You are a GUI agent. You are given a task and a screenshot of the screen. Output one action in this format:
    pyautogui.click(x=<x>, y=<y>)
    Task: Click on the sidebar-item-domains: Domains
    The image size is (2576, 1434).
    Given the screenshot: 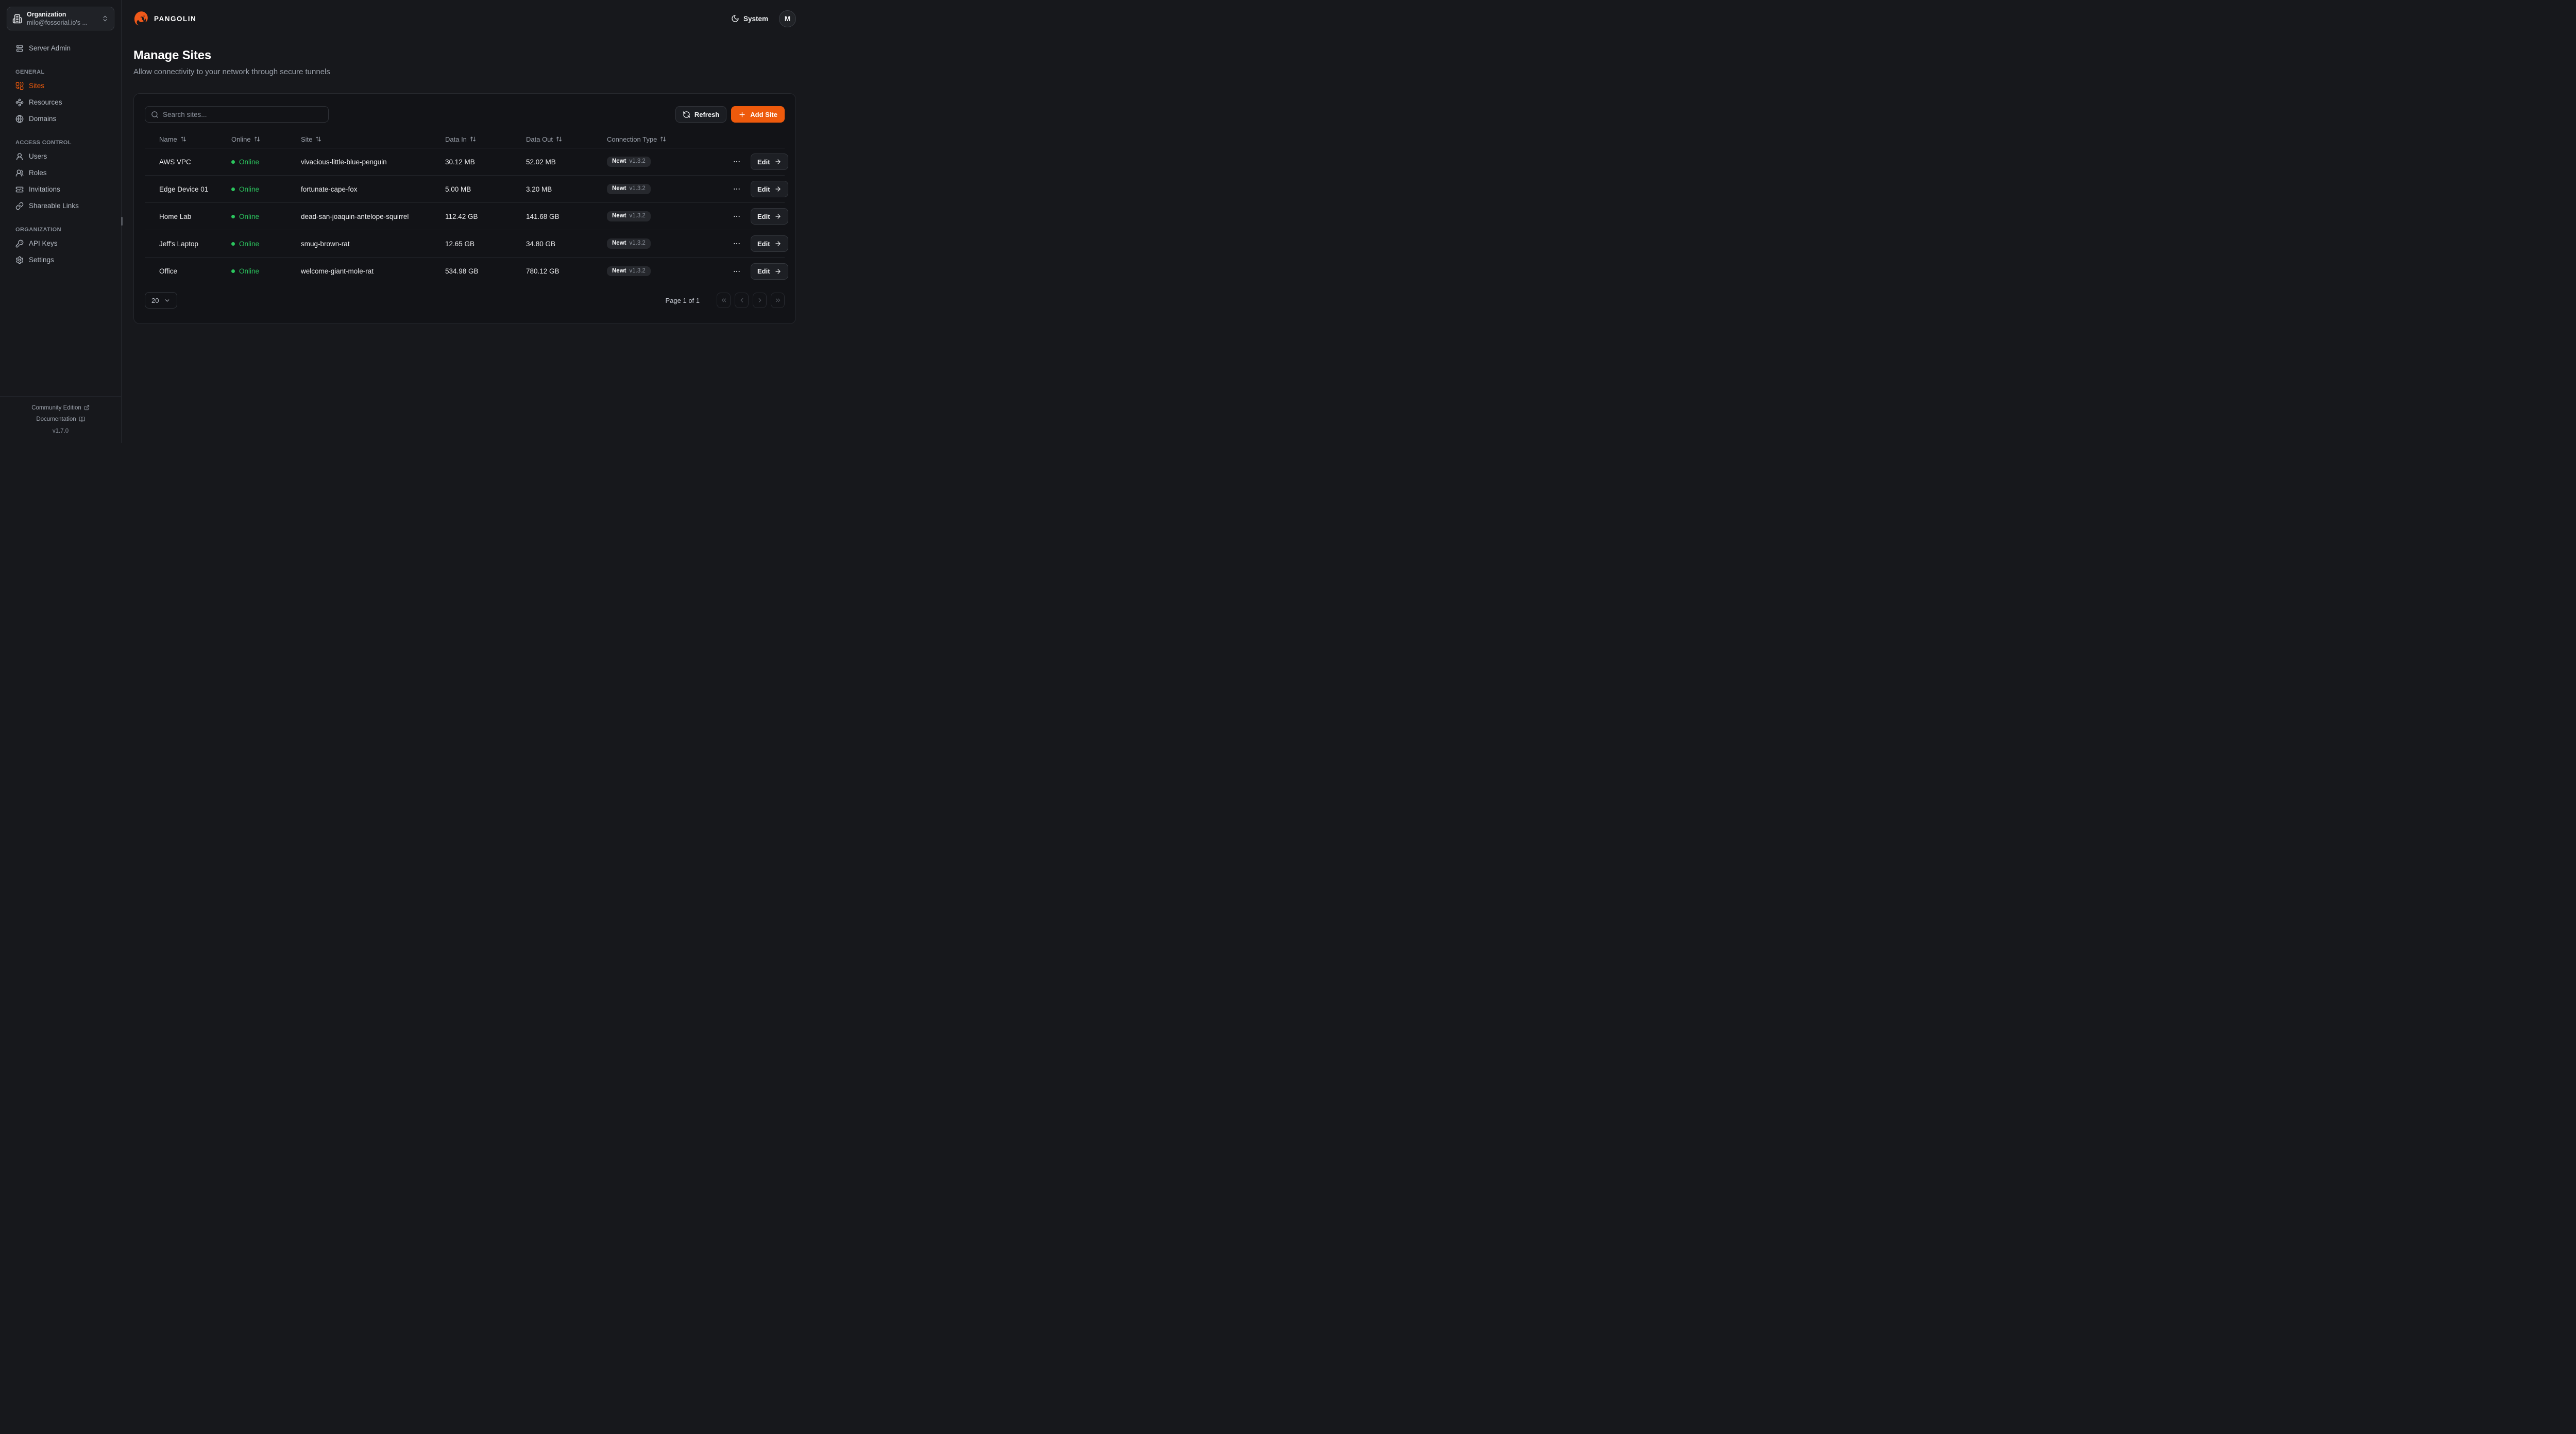 What is the action you would take?
    pyautogui.click(x=60, y=119)
    